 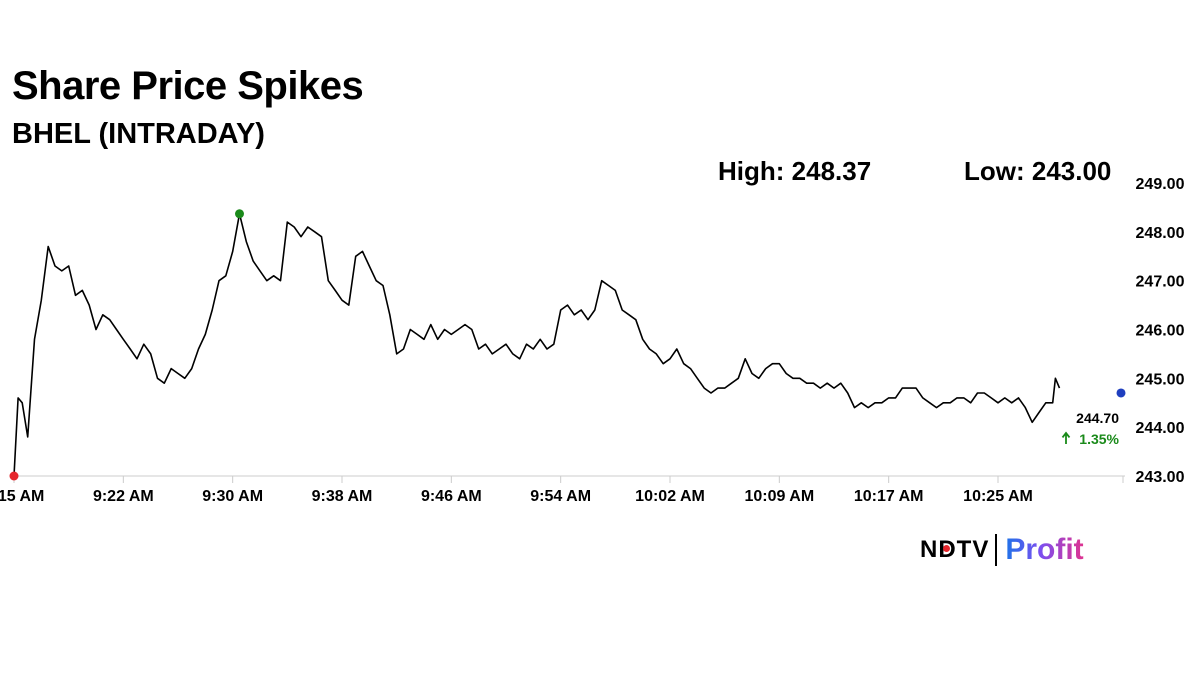 I want to click on chart-axes, so click(x=569, y=479).